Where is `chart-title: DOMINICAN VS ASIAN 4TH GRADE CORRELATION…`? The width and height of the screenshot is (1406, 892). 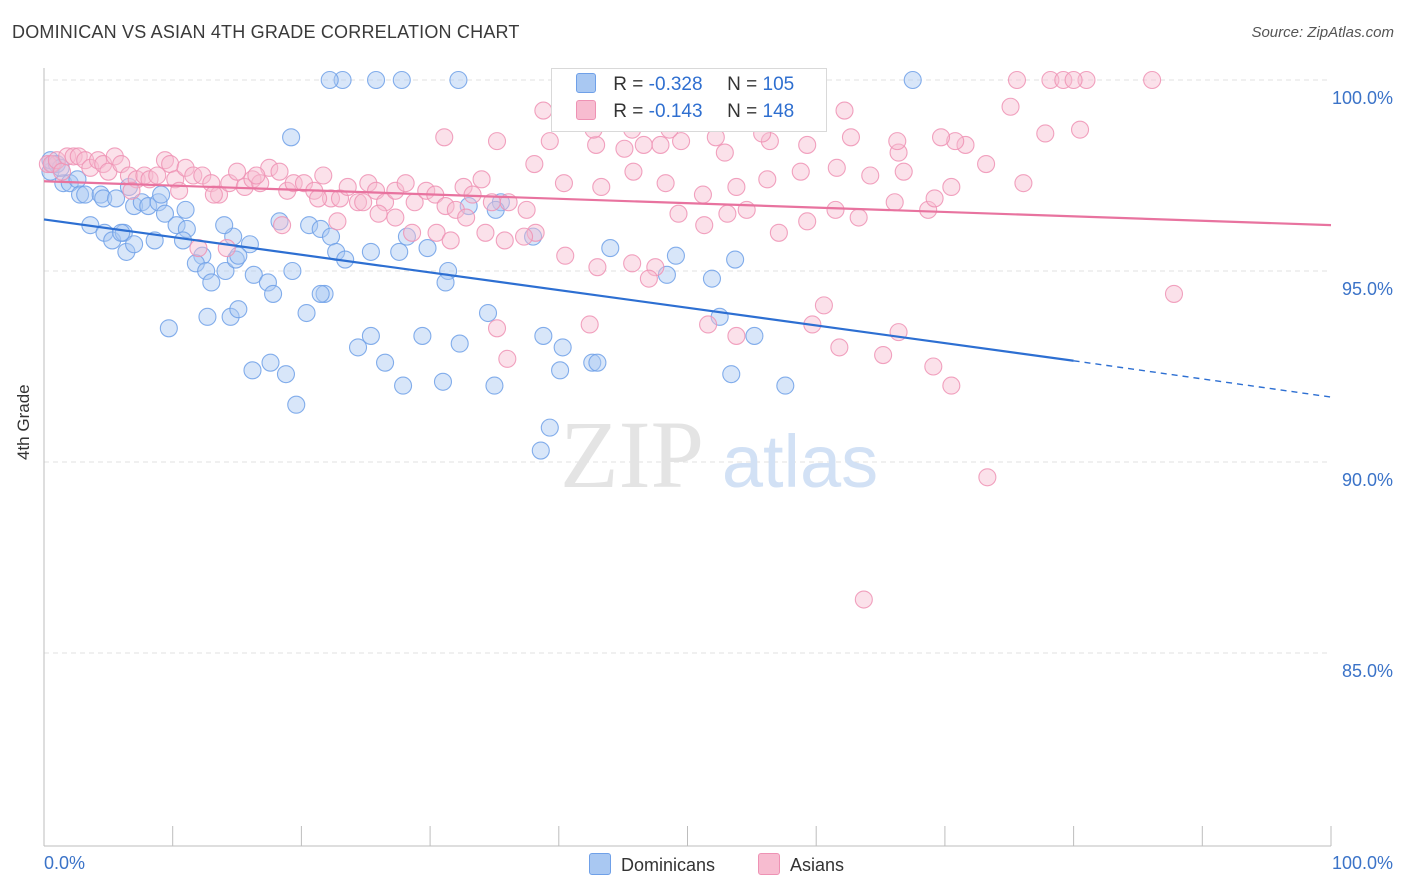
chart-title: DOMINICAN VS ASIAN 4TH GRADE CORRELATION… is located at coordinates (266, 32).